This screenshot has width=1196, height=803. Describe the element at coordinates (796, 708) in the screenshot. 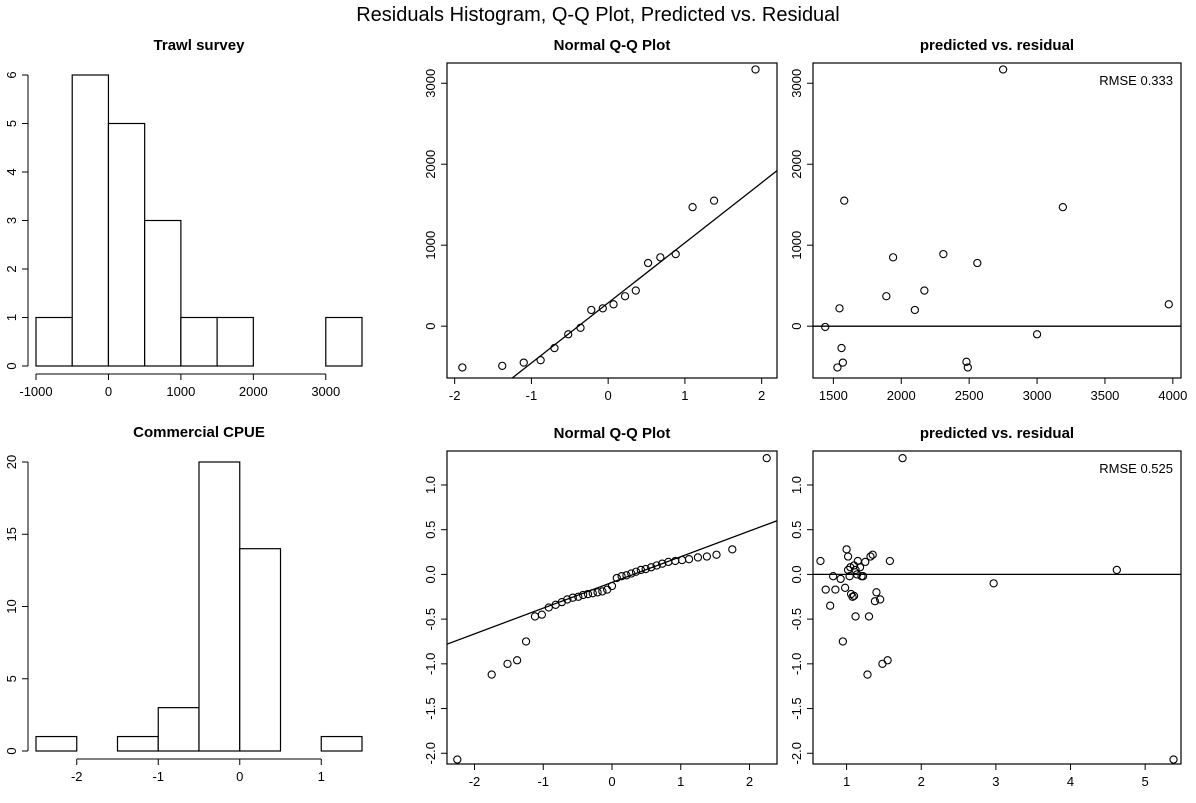

I see `pr2-y-tick-label: -1.5` at that location.